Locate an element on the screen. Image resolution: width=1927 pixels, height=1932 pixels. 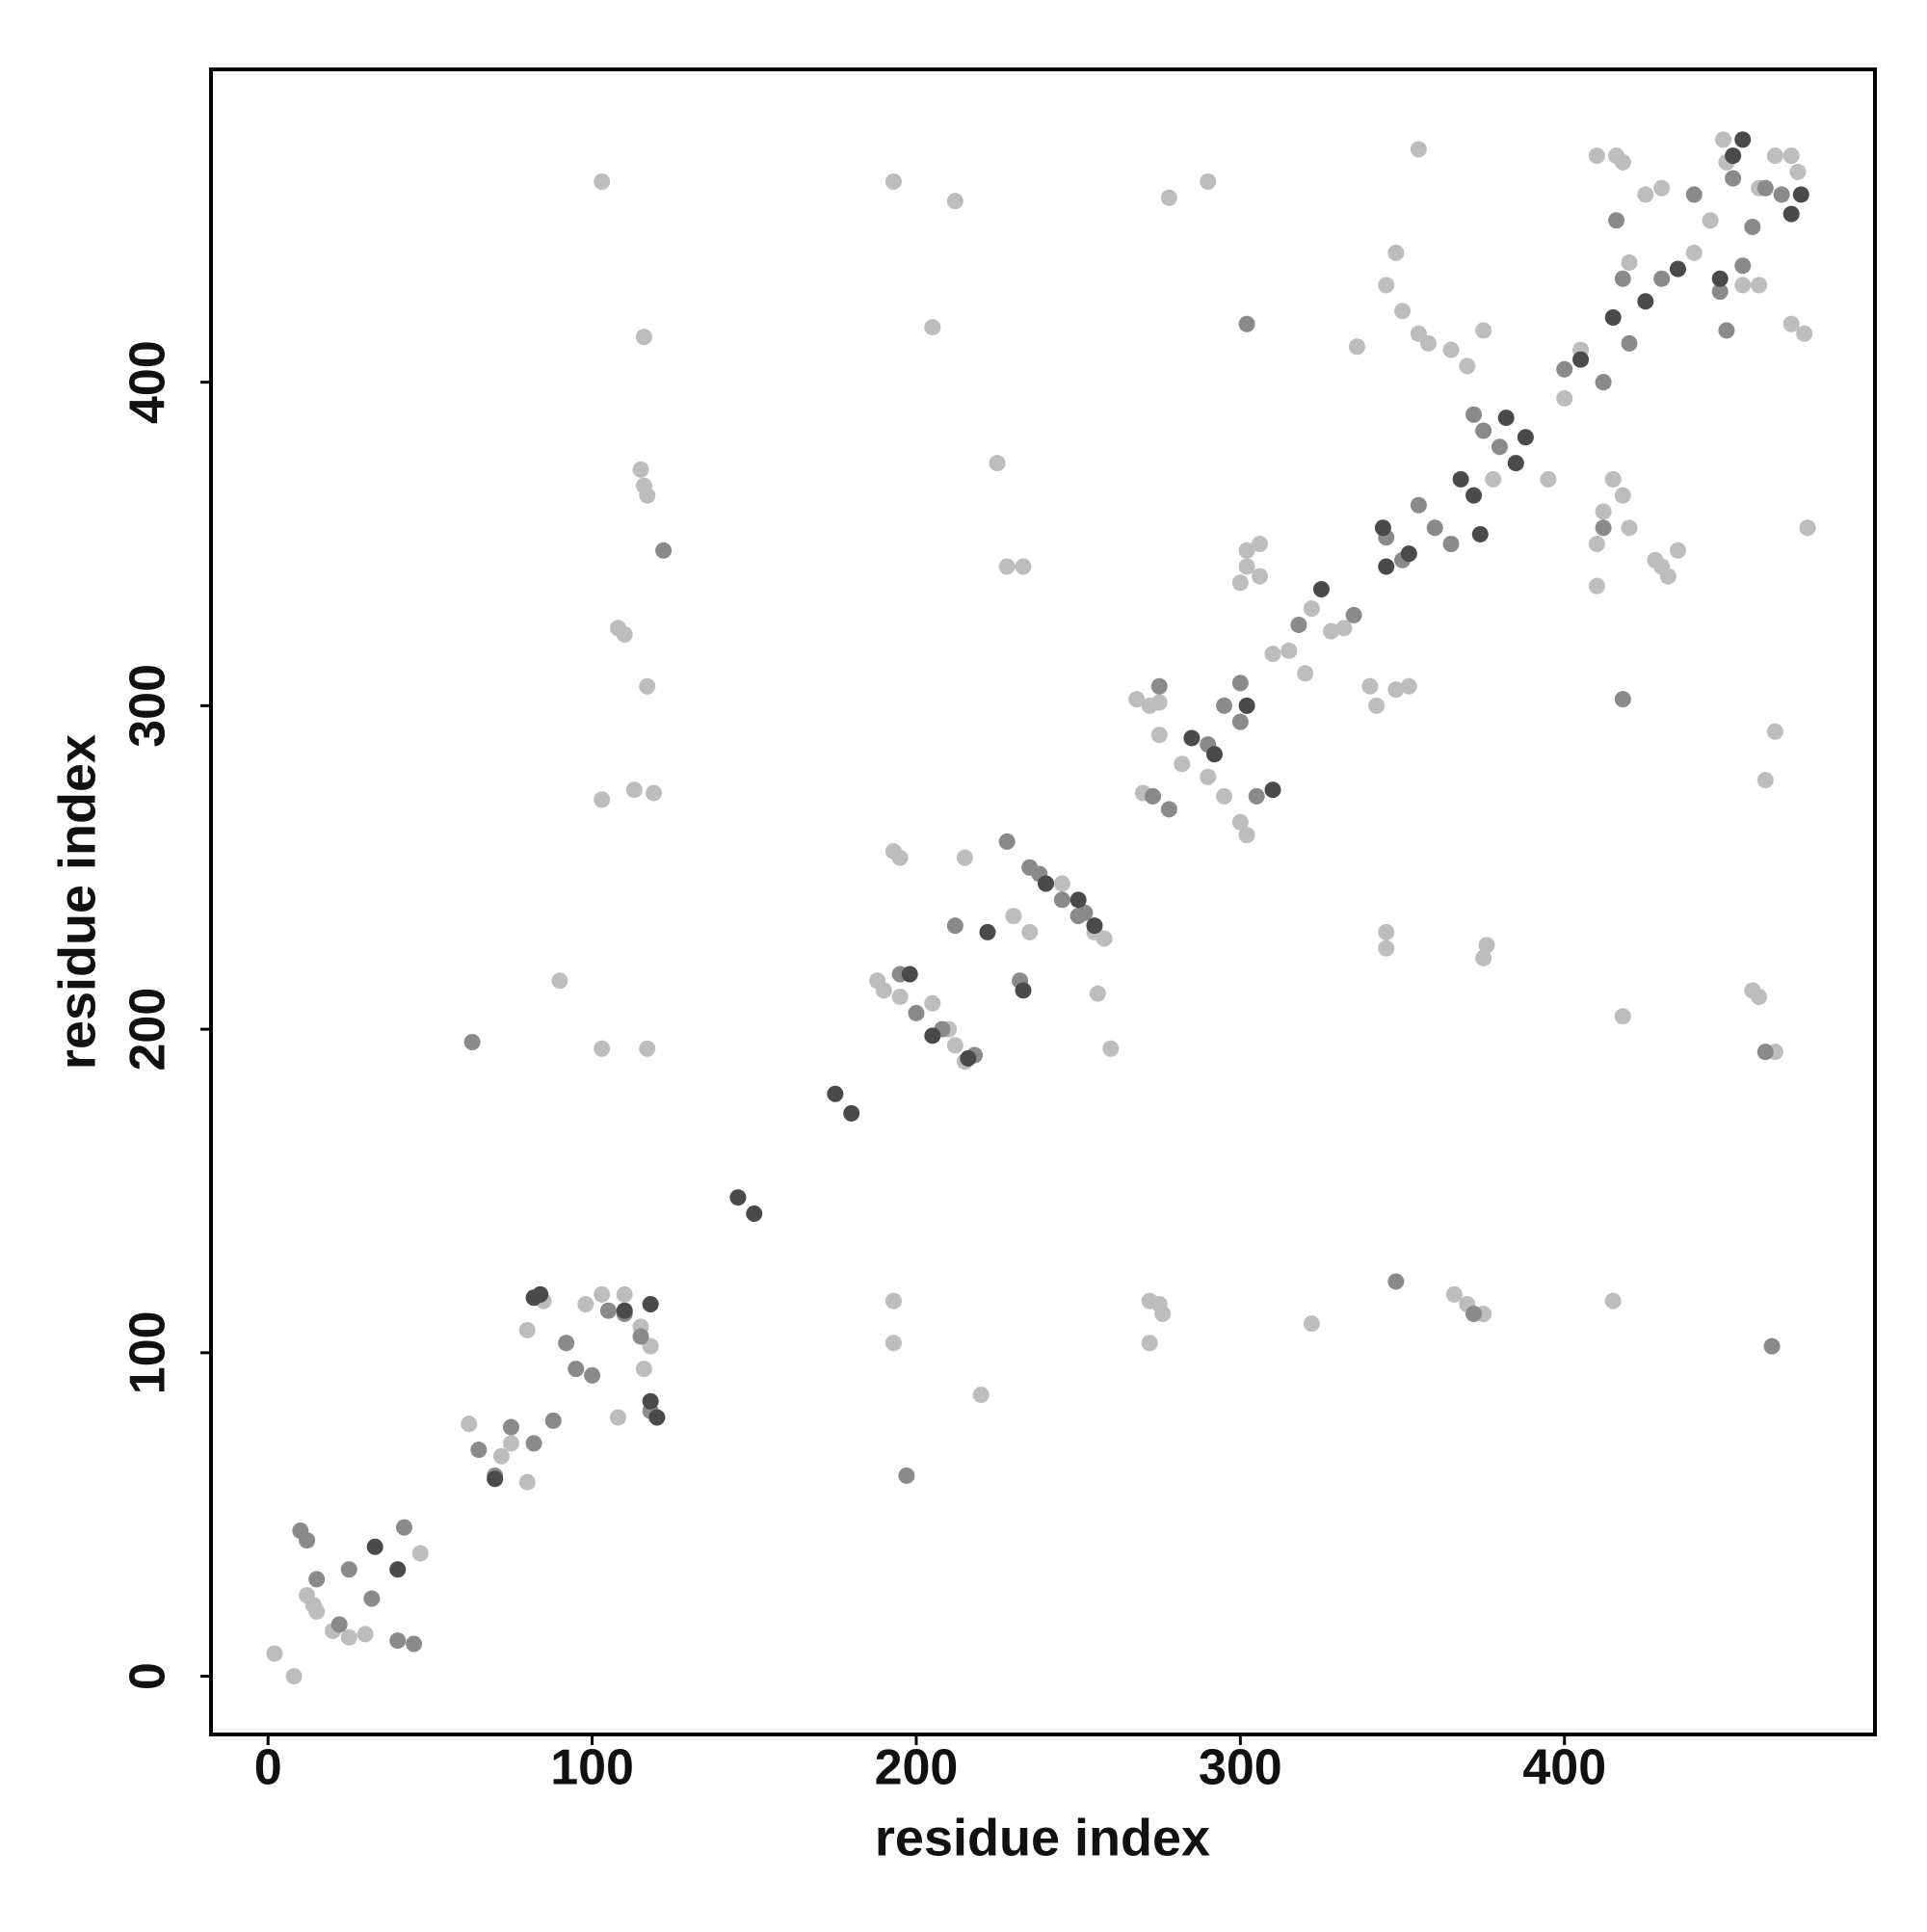
x-tick-label: 100 is located at coordinates (592, 1768).